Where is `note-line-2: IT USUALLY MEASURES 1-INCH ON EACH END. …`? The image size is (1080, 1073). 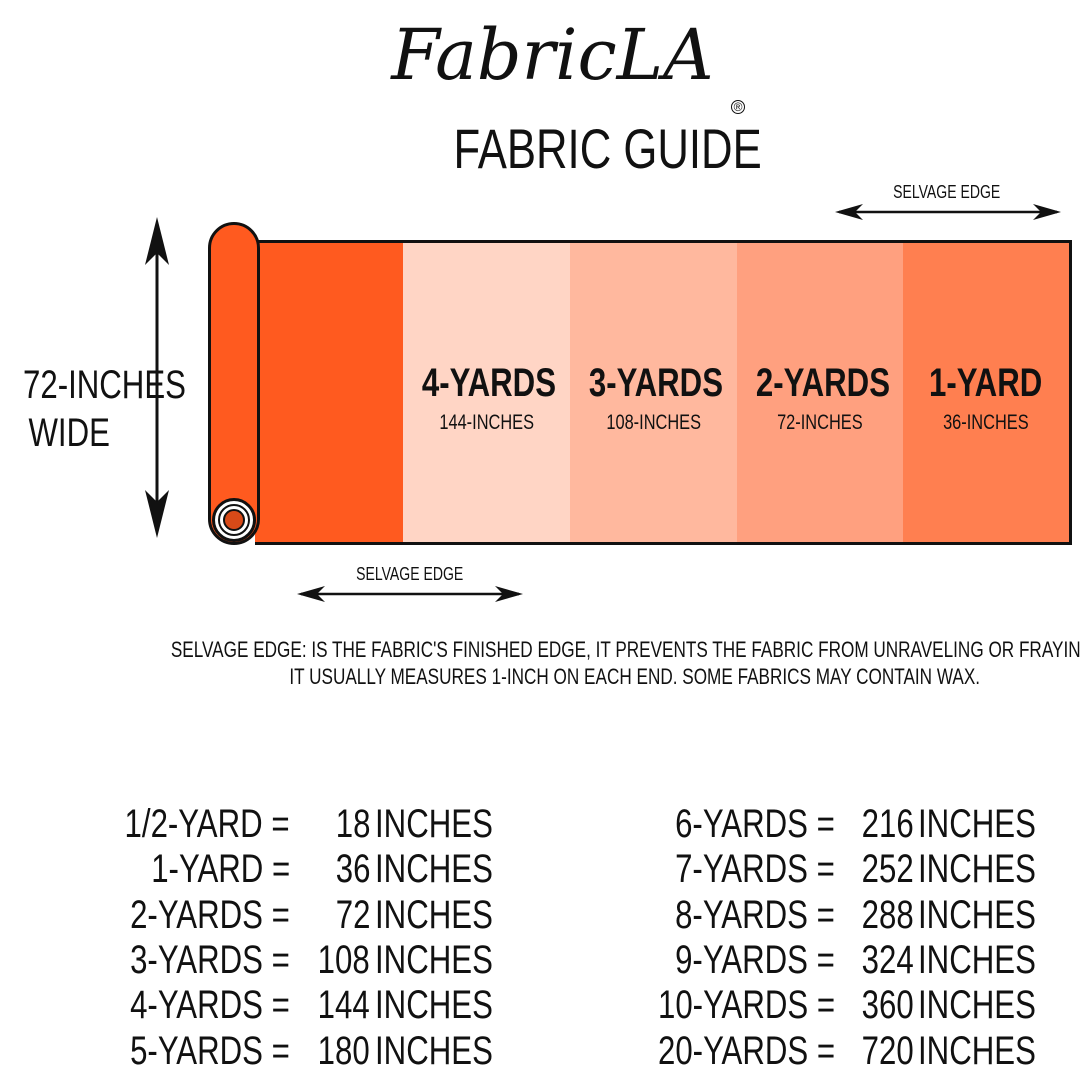
note-line-2: IT USUALLY MEASURES 1-INCH ON EACH END. … is located at coordinates (635, 676).